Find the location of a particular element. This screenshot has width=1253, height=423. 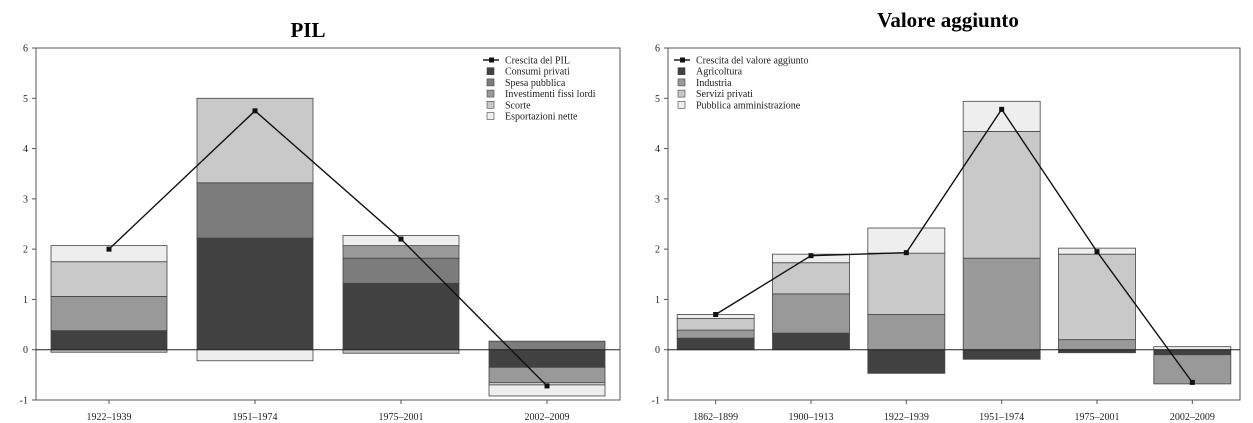

chart0-legend-label: Scorte is located at coordinates (518, 105).